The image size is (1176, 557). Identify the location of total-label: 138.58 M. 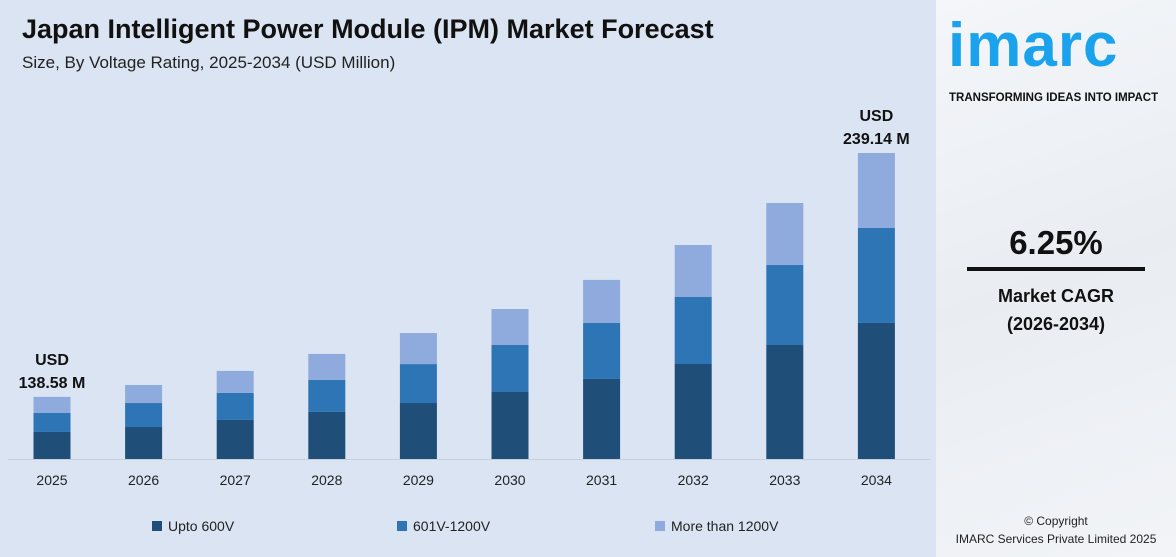
(52, 383).